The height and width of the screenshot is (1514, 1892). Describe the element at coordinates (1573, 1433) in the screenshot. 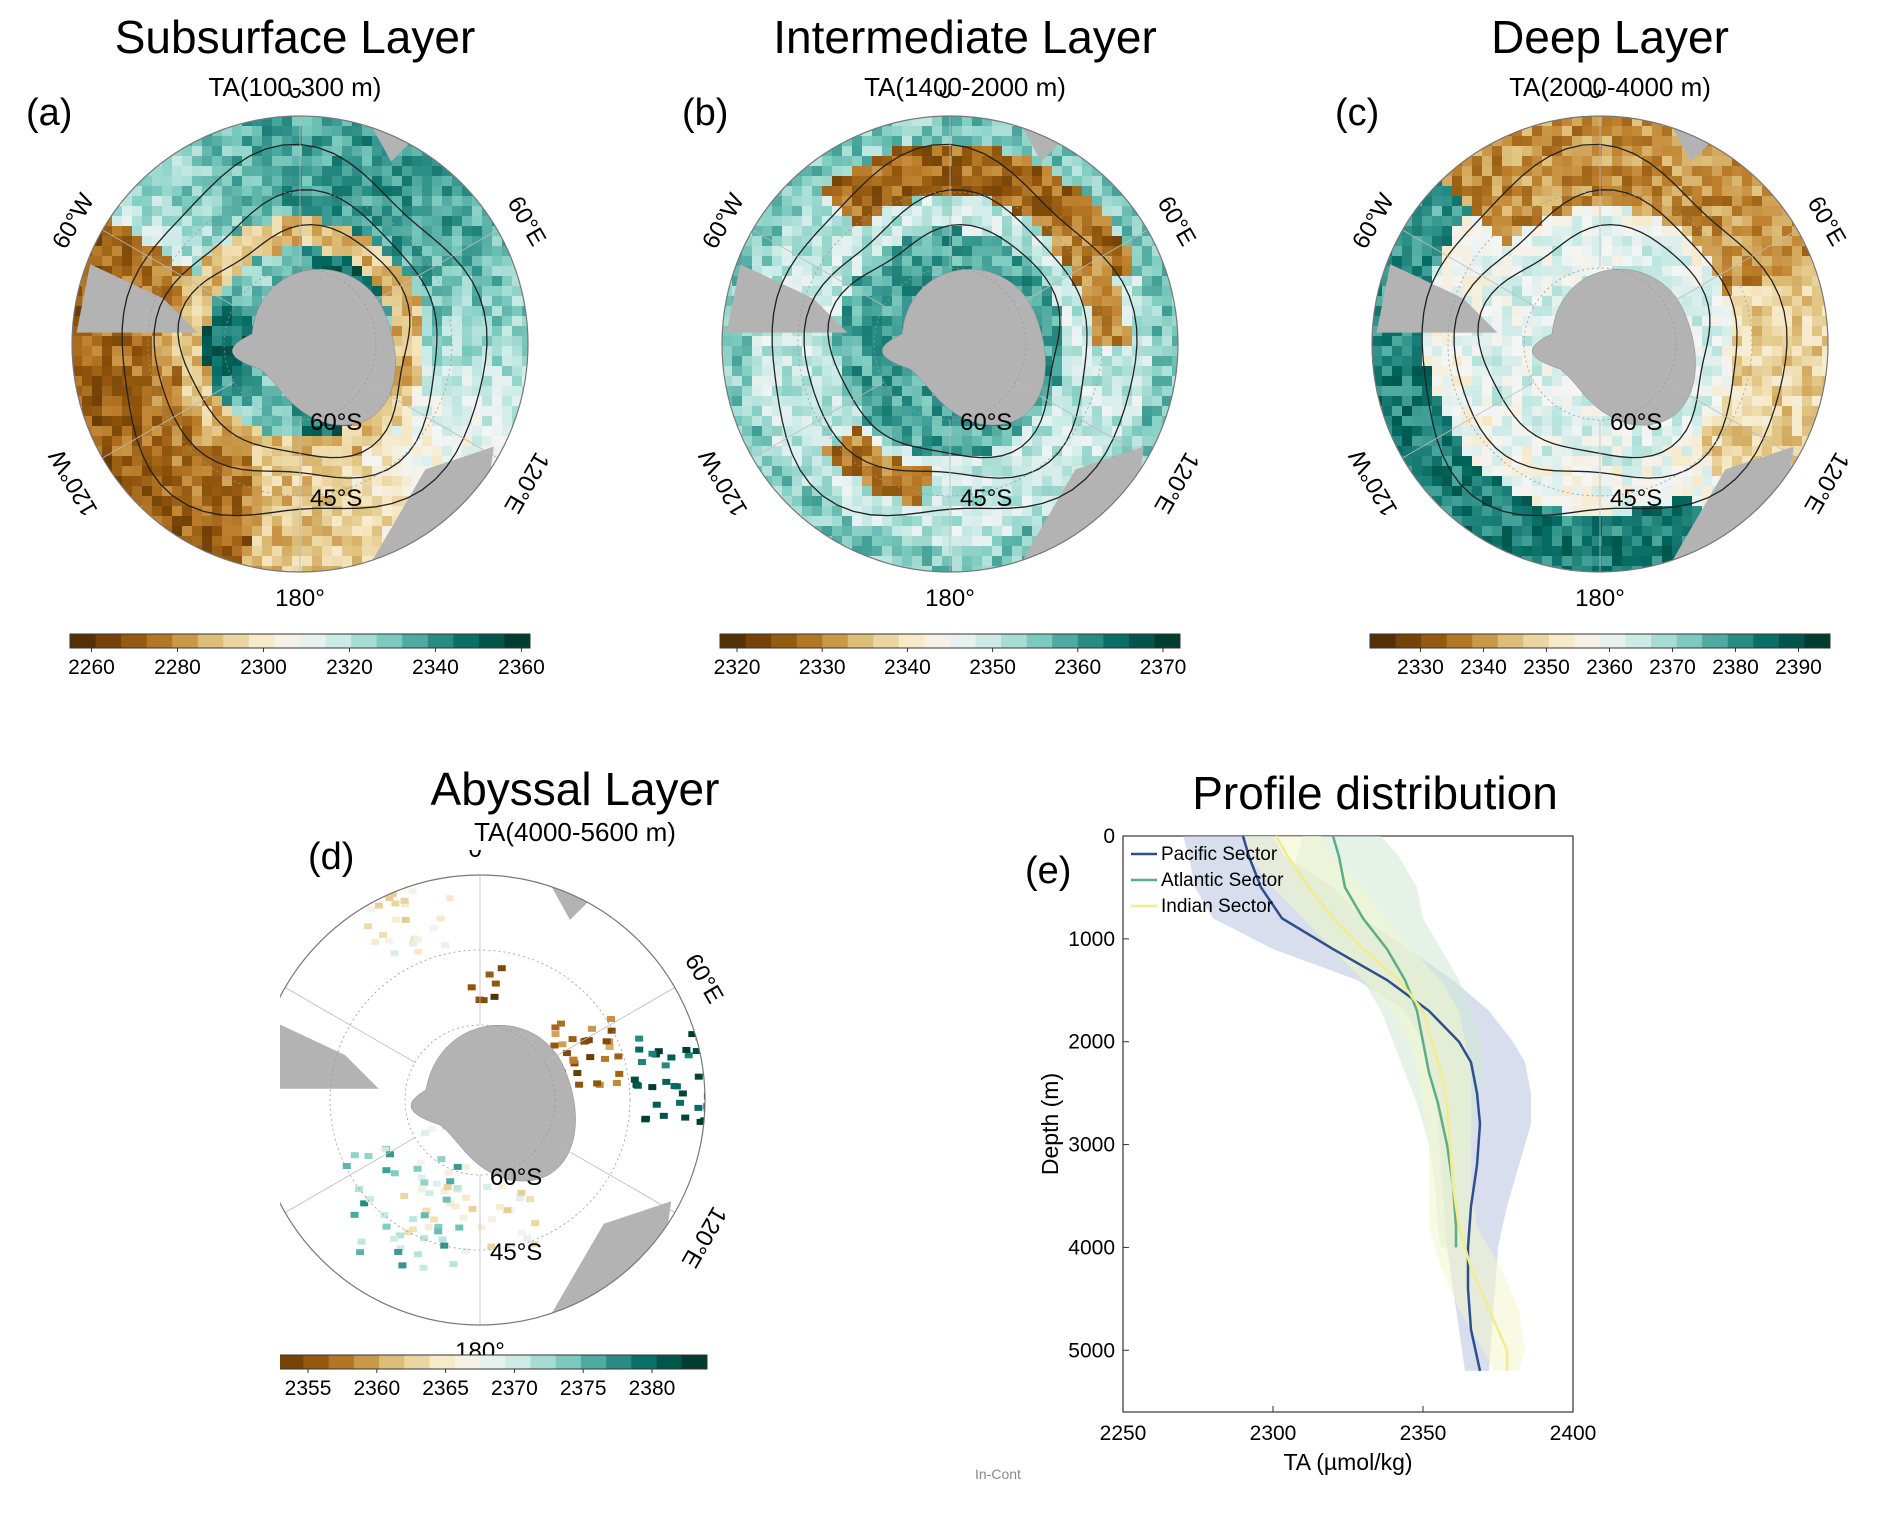

I see `x-tick-label: 2400` at that location.